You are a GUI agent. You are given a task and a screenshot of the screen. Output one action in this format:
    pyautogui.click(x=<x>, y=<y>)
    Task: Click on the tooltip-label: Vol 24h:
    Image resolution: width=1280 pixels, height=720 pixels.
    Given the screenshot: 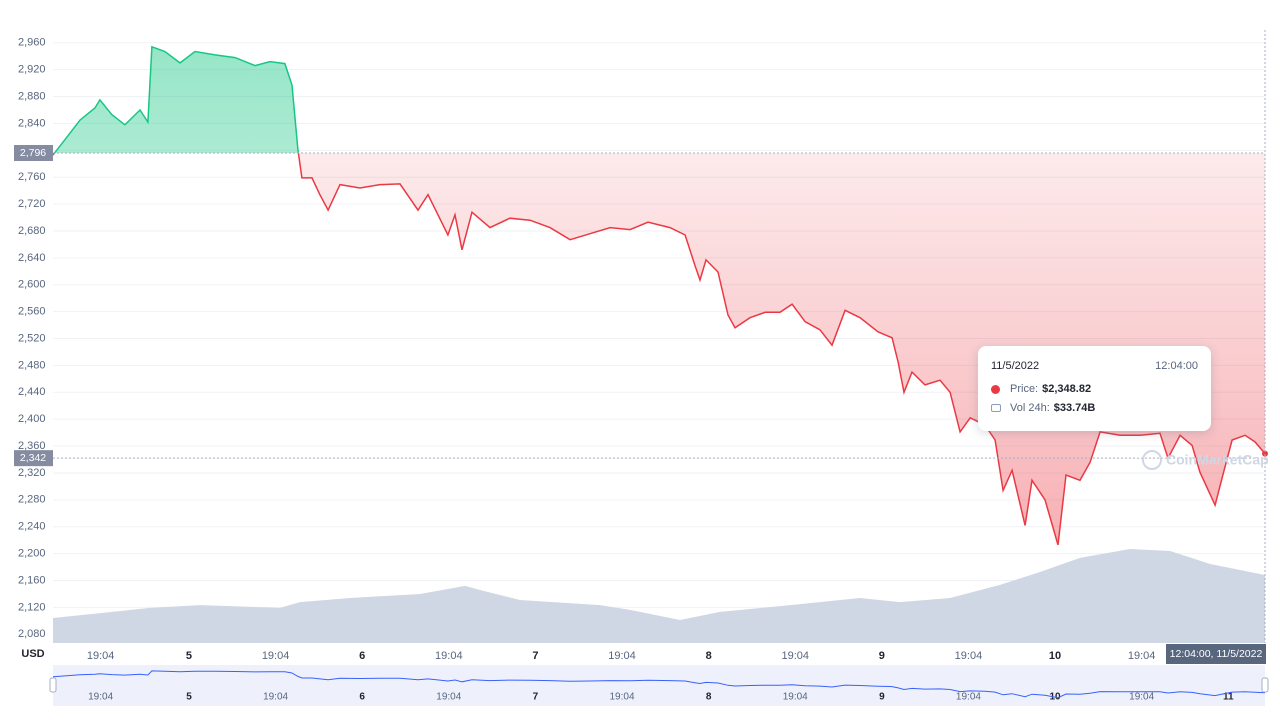 What is the action you would take?
    pyautogui.click(x=1030, y=408)
    